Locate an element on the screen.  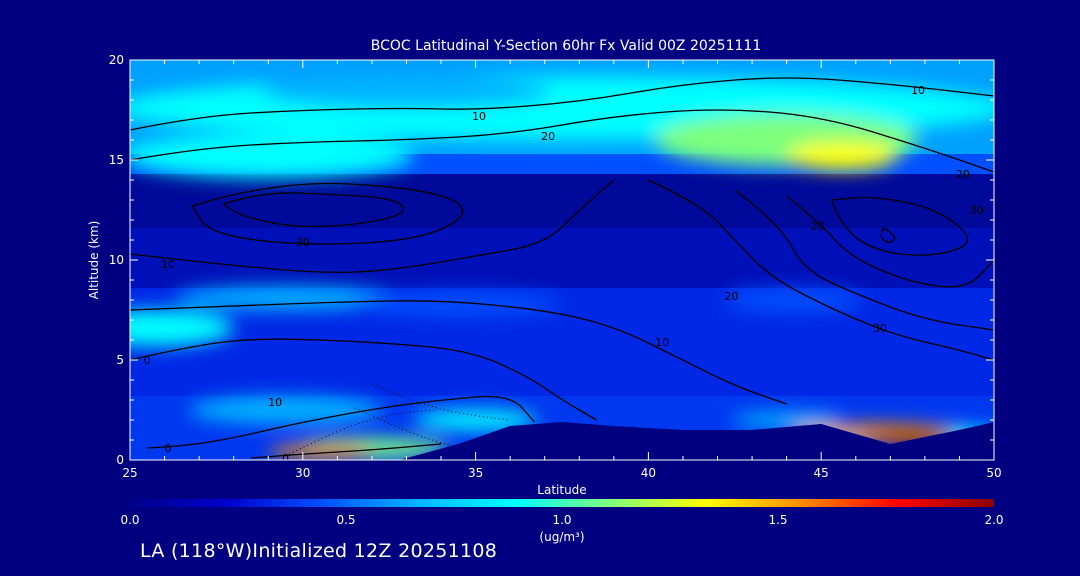
colorbar-tick-label: 1.5 is located at coordinates (777, 520).